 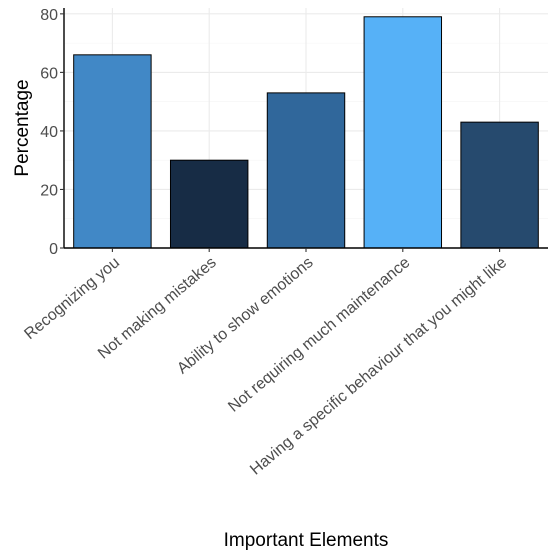 I want to click on y-tick-label: 80, so click(x=49, y=15).